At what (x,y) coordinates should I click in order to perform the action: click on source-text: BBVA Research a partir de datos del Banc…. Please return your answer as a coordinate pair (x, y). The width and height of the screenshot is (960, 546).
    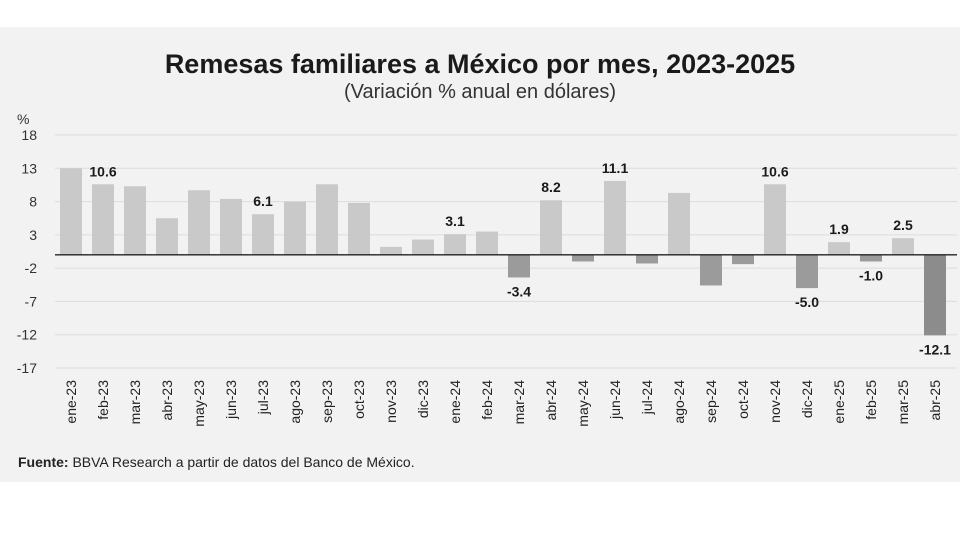
    Looking at the image, I should click on (241, 462).